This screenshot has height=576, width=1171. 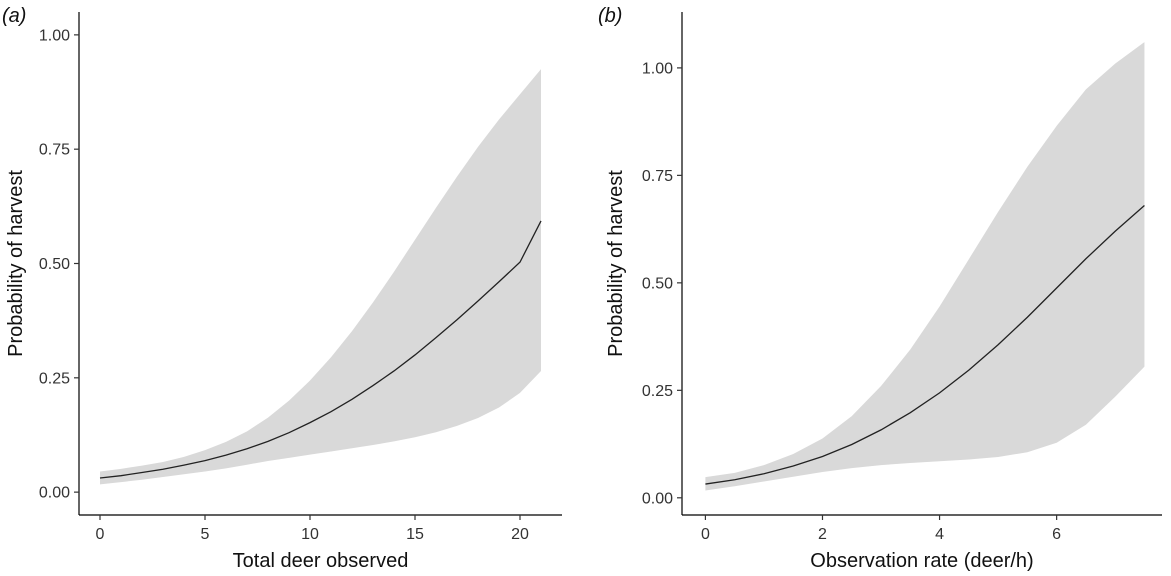 I want to click on b-y-tick-label-2: 0.50, so click(x=657, y=283).